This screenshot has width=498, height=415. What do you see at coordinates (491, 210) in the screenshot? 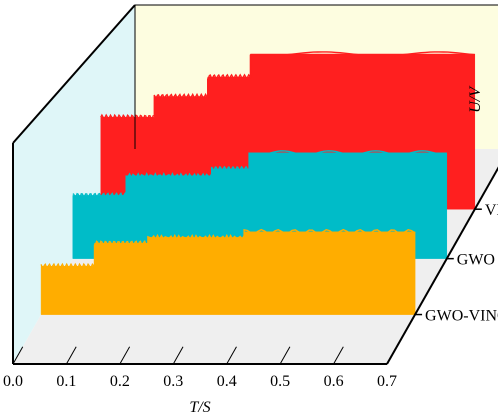
I see `series-label-vinc: VINC` at bounding box center [491, 210].